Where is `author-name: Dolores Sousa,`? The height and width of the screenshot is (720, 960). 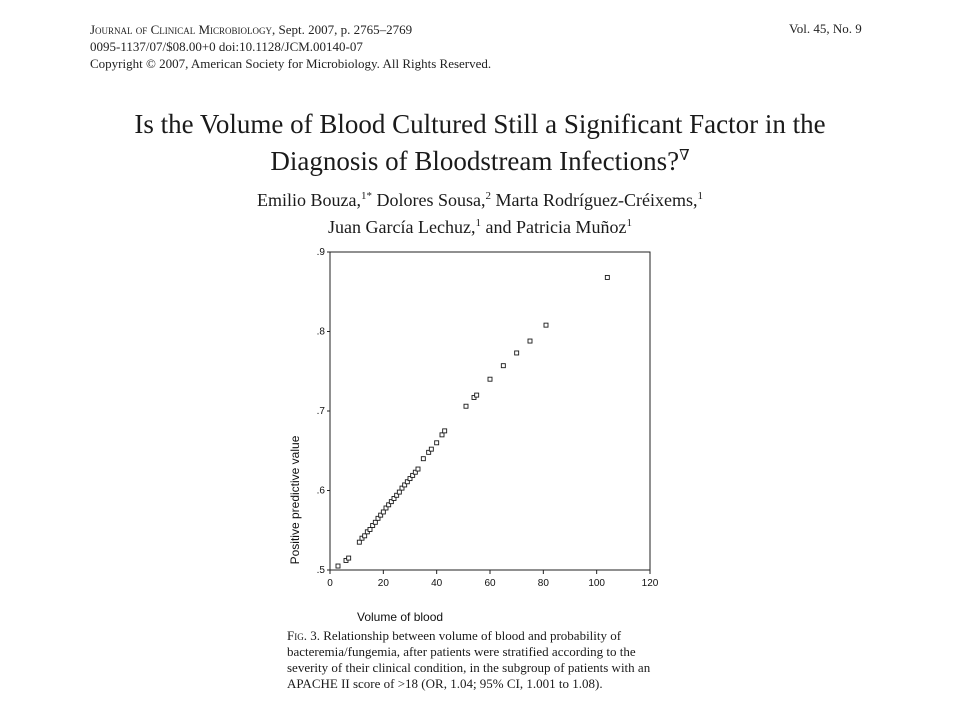 author-name: Dolores Sousa, is located at coordinates (429, 200).